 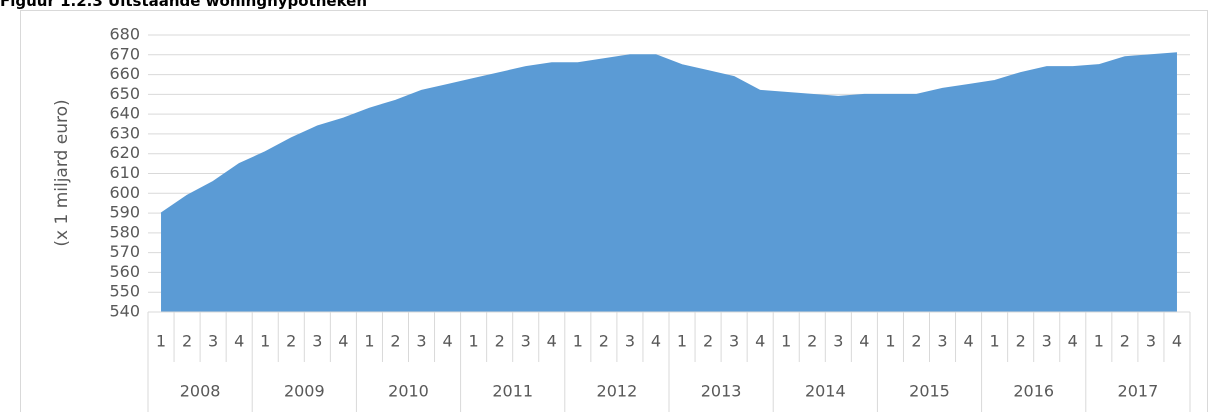 I want to click on y-axis-title: (x 1 miljard euro), so click(x=62, y=172).